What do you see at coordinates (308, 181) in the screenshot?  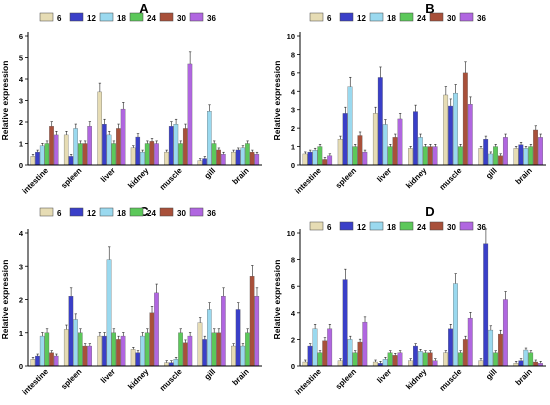 I see `x-tick-label: intestine` at bounding box center [308, 181].